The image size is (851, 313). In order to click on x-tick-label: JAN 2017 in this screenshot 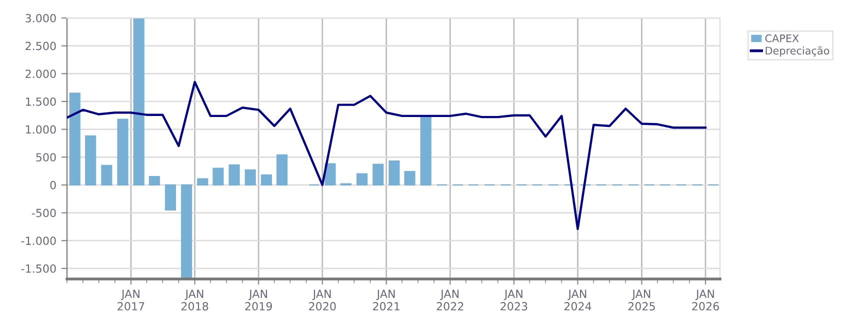, I will do `click(131, 300)`.